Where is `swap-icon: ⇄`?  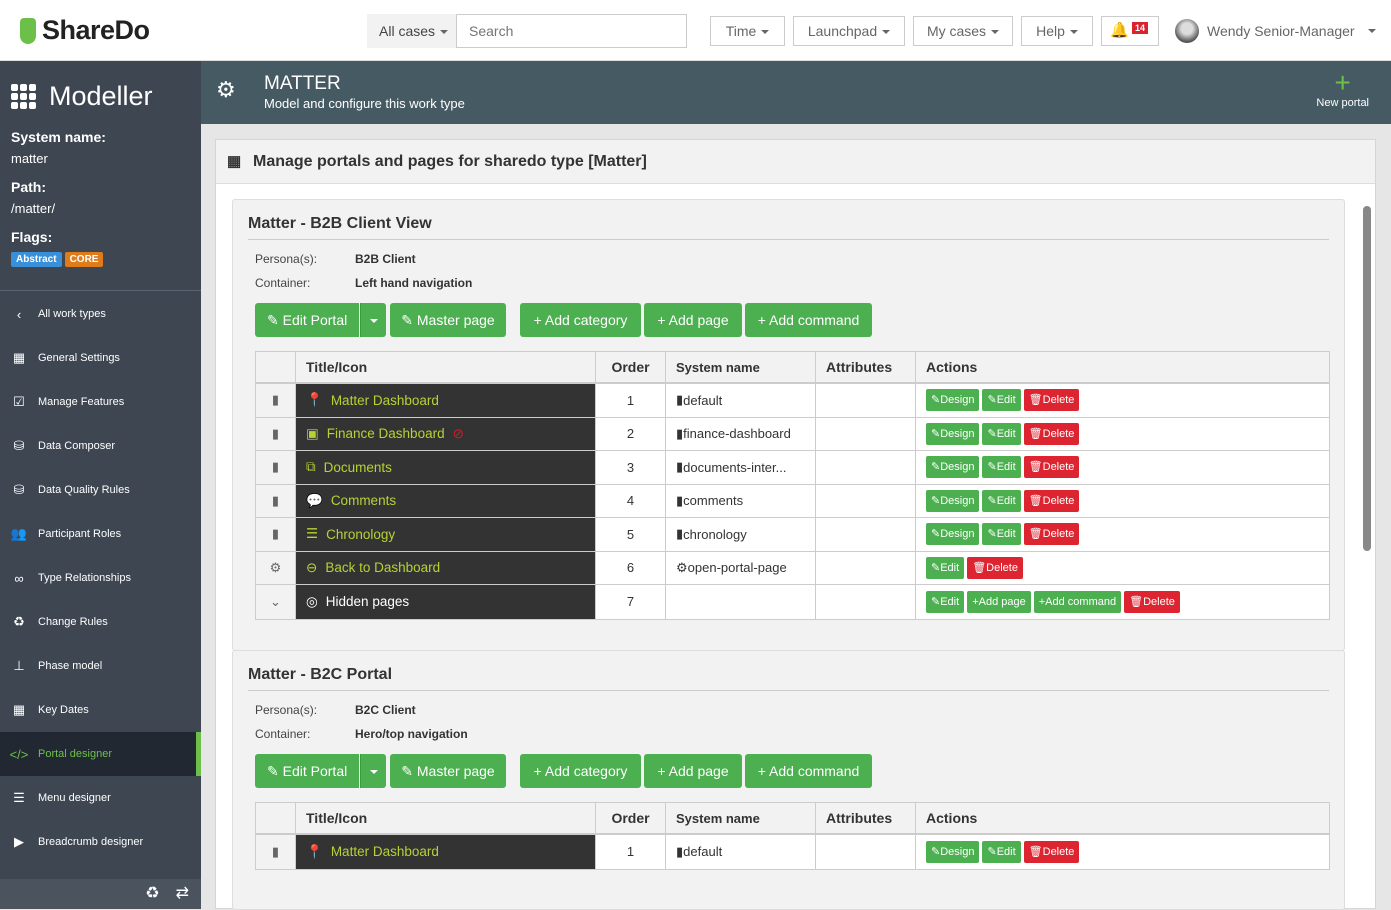
swap-icon: ⇄ is located at coordinates (182, 893).